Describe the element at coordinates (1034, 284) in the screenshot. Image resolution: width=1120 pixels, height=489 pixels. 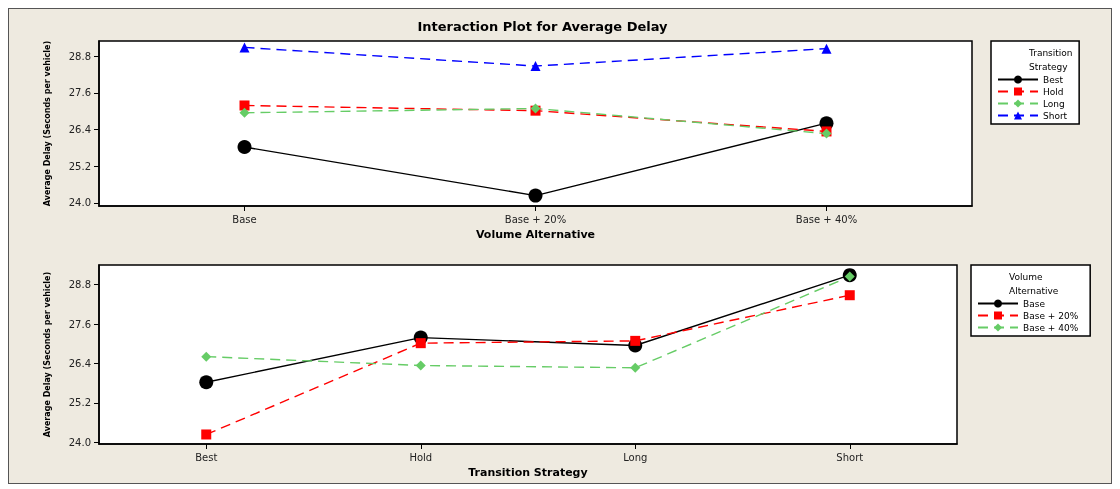
I see `legend-title: Volume Alternative` at that location.